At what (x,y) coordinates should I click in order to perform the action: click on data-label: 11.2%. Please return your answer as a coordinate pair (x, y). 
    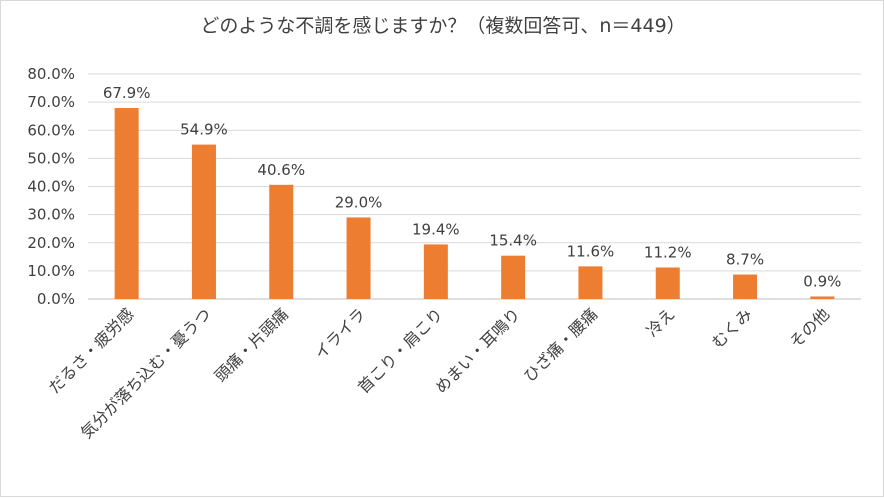
    Looking at the image, I should click on (668, 253).